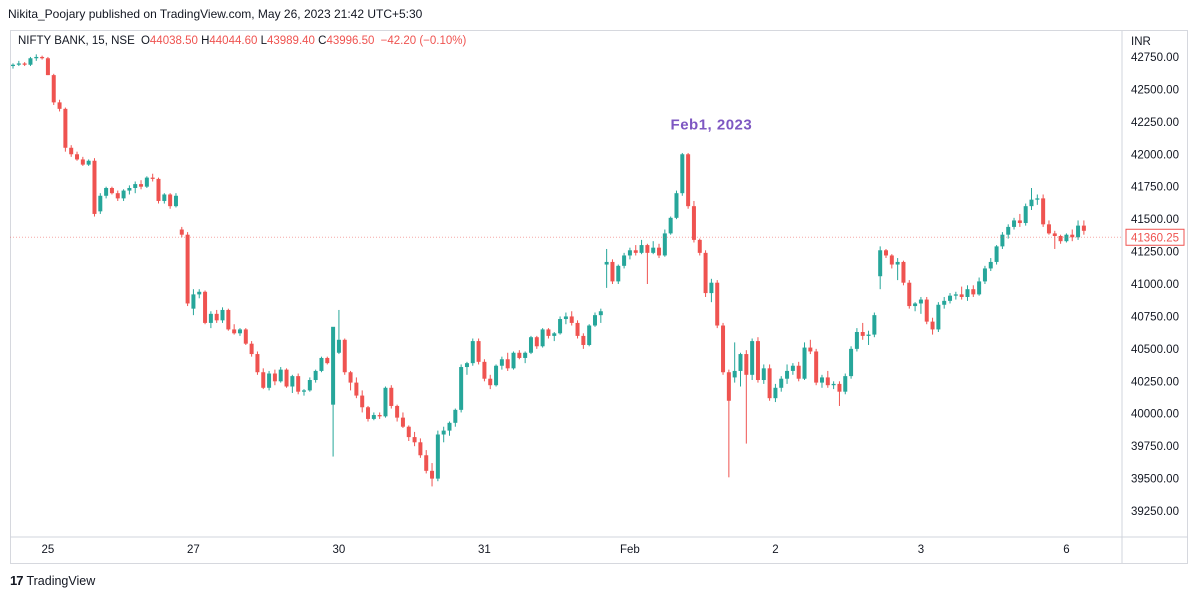  I want to click on last-price-tag, so click(1155, 237).